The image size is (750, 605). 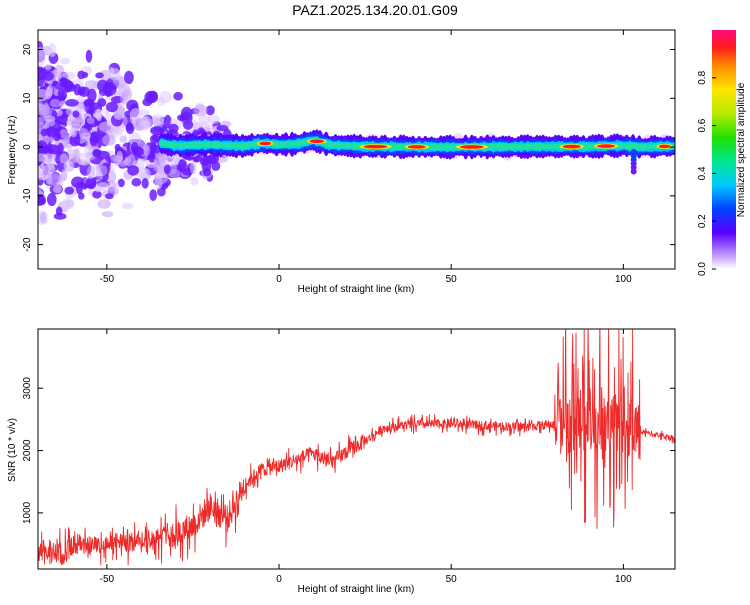 What do you see at coordinates (633, 171) in the screenshot?
I see `ridge-dip` at bounding box center [633, 171].